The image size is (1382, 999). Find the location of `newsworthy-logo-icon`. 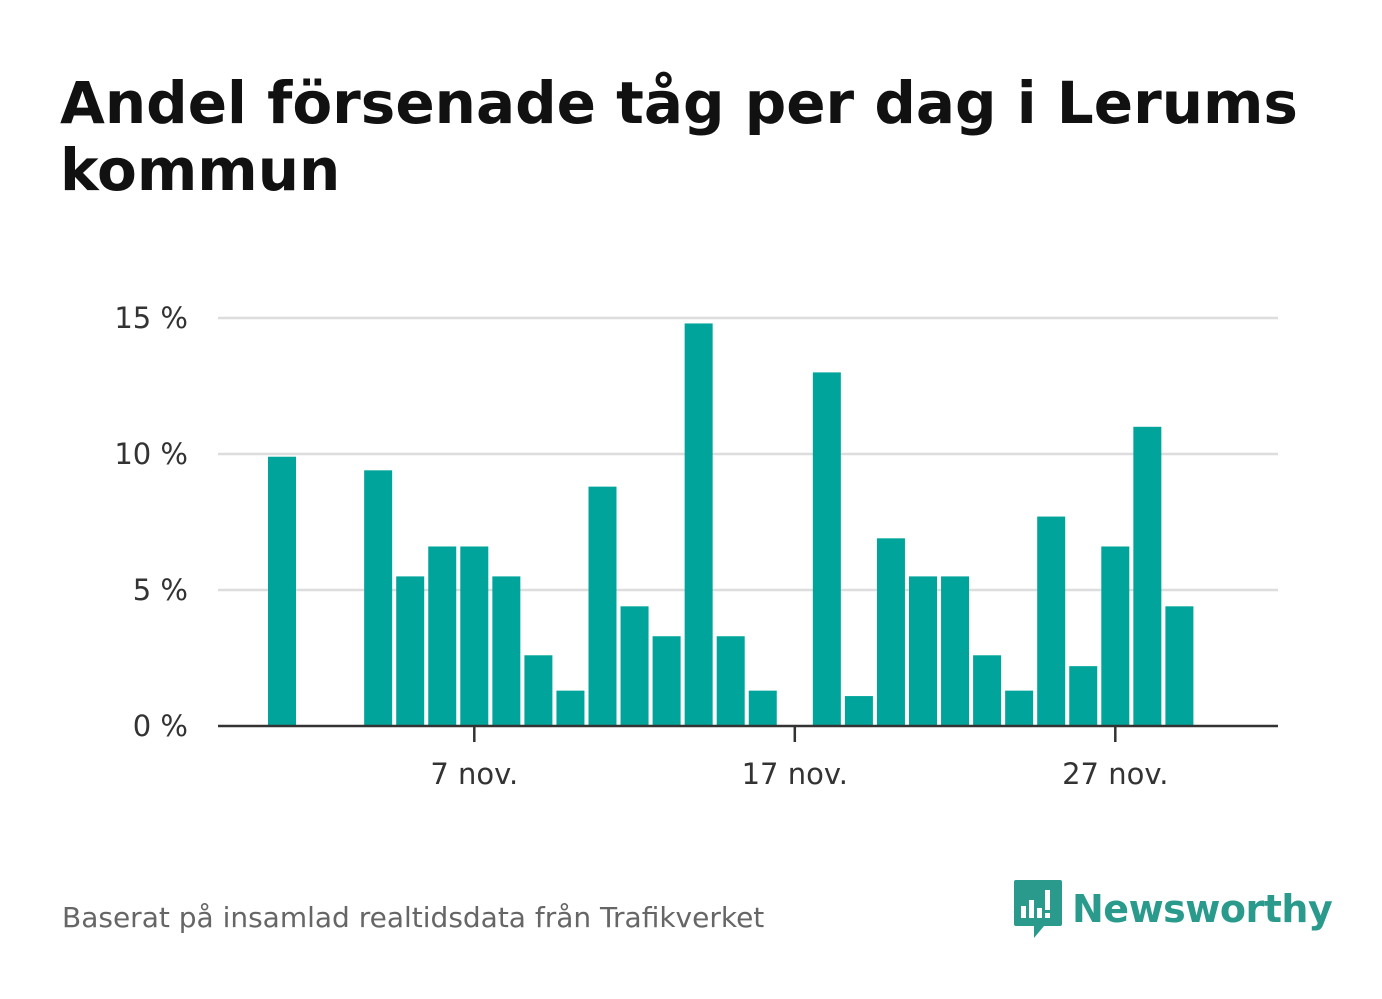

newsworthy-logo-icon is located at coordinates (1038, 909).